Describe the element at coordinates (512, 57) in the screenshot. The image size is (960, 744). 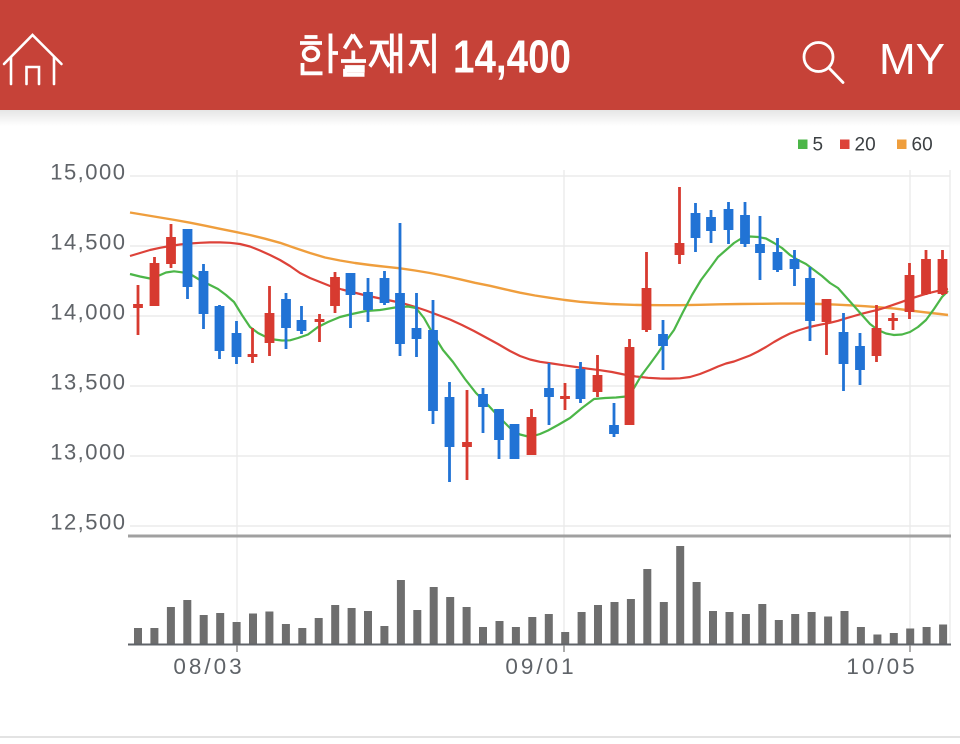
I see `svg-text: 14,400` at that location.